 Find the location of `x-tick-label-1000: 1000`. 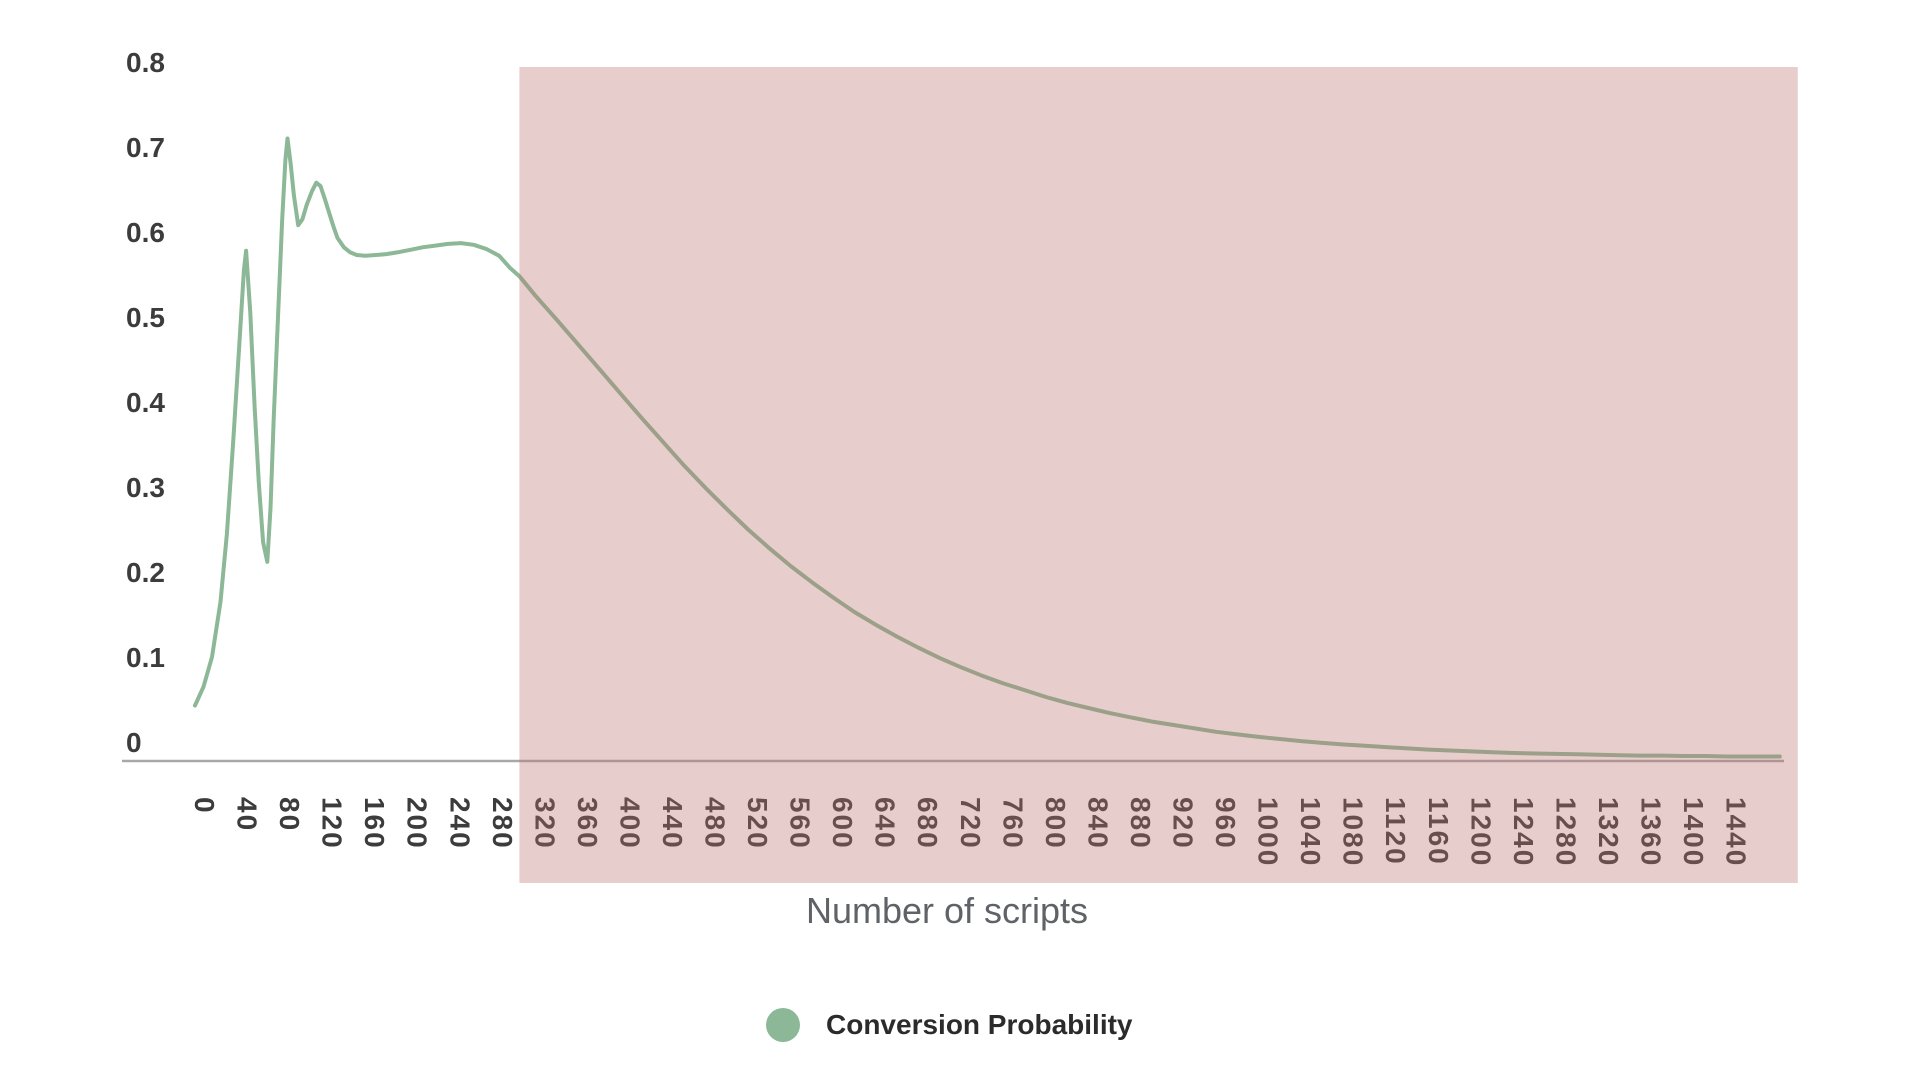

x-tick-label-1000: 1000 is located at coordinates (1268, 832).